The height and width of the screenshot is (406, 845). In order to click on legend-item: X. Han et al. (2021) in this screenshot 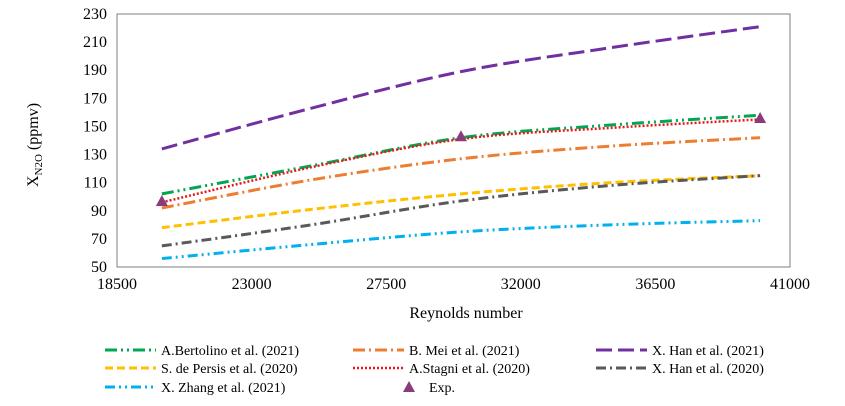, I will do `click(680, 351)`.